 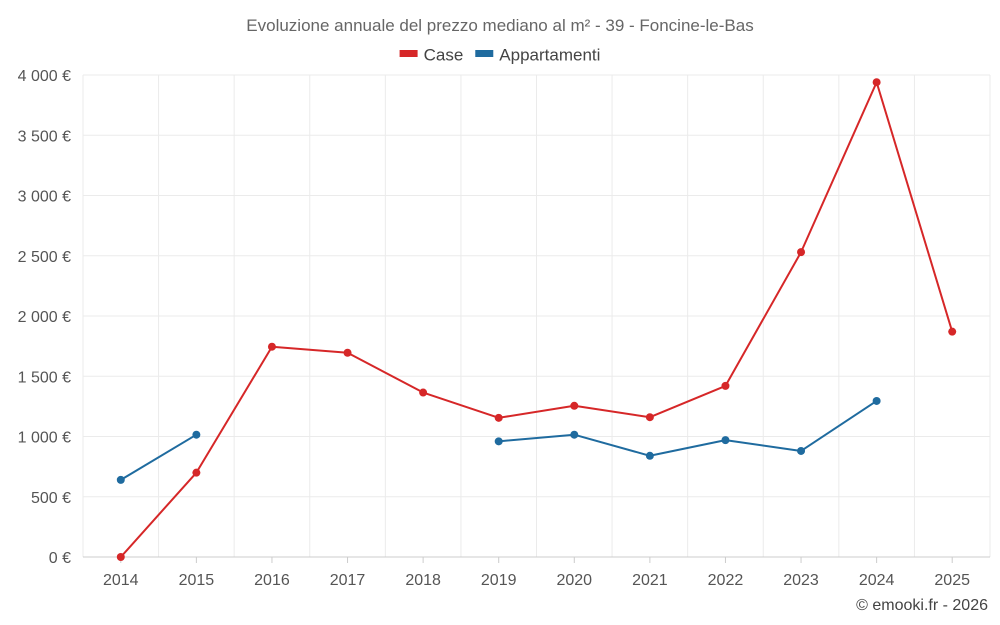 What do you see at coordinates (348, 580) in the screenshot?
I see `x-tick-label: 2017` at bounding box center [348, 580].